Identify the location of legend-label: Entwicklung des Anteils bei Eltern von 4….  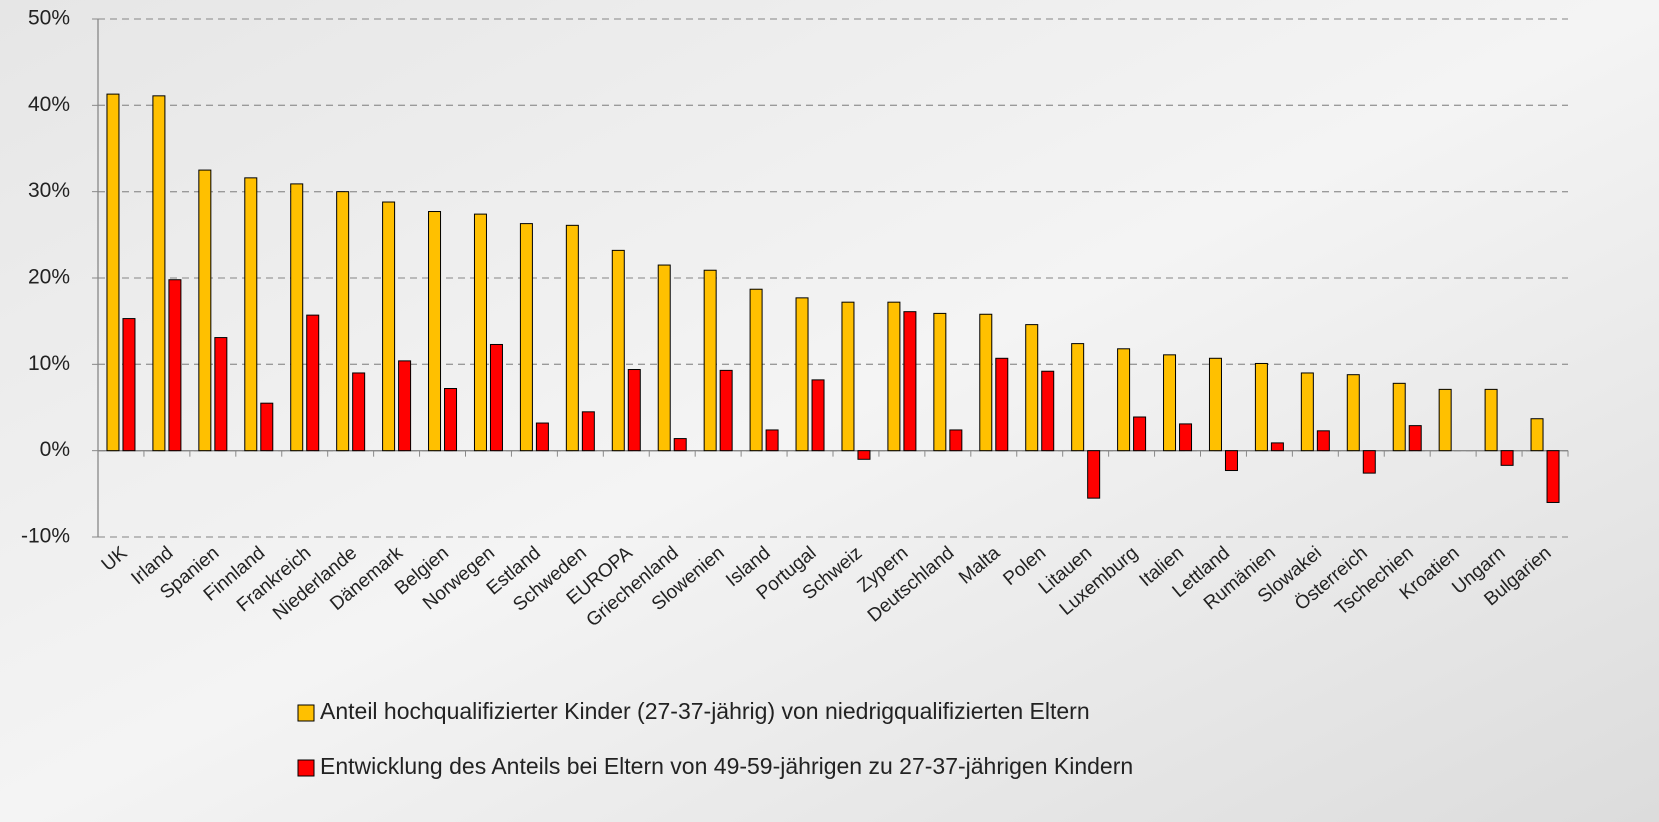
(726, 766).